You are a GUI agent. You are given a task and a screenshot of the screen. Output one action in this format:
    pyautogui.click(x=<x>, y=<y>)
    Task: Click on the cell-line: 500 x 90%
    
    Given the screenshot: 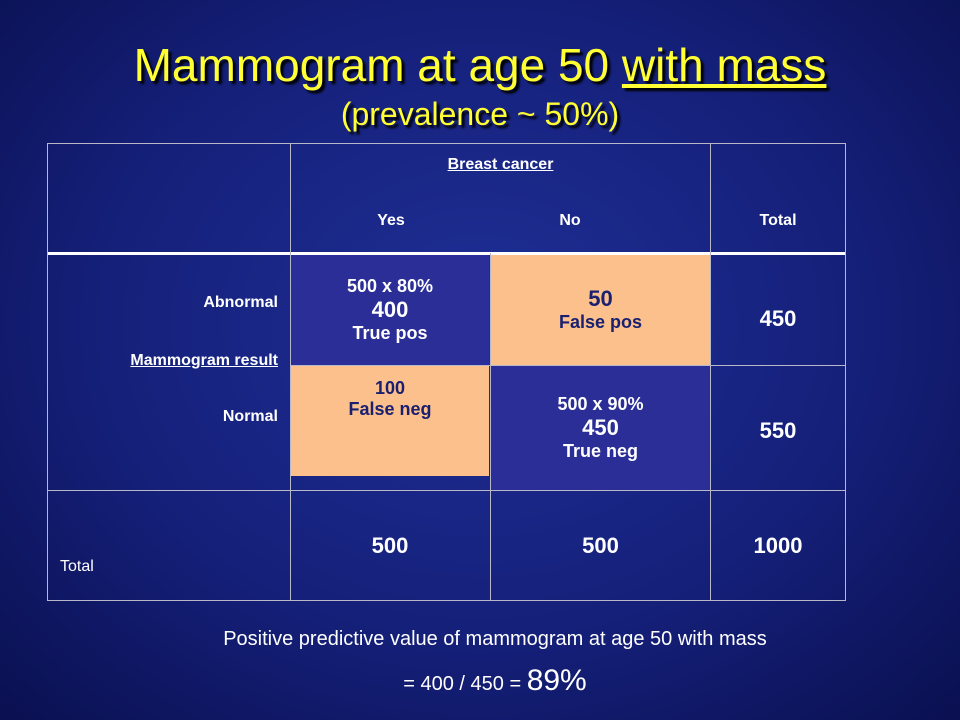 What is the action you would take?
    pyautogui.click(x=600, y=404)
    